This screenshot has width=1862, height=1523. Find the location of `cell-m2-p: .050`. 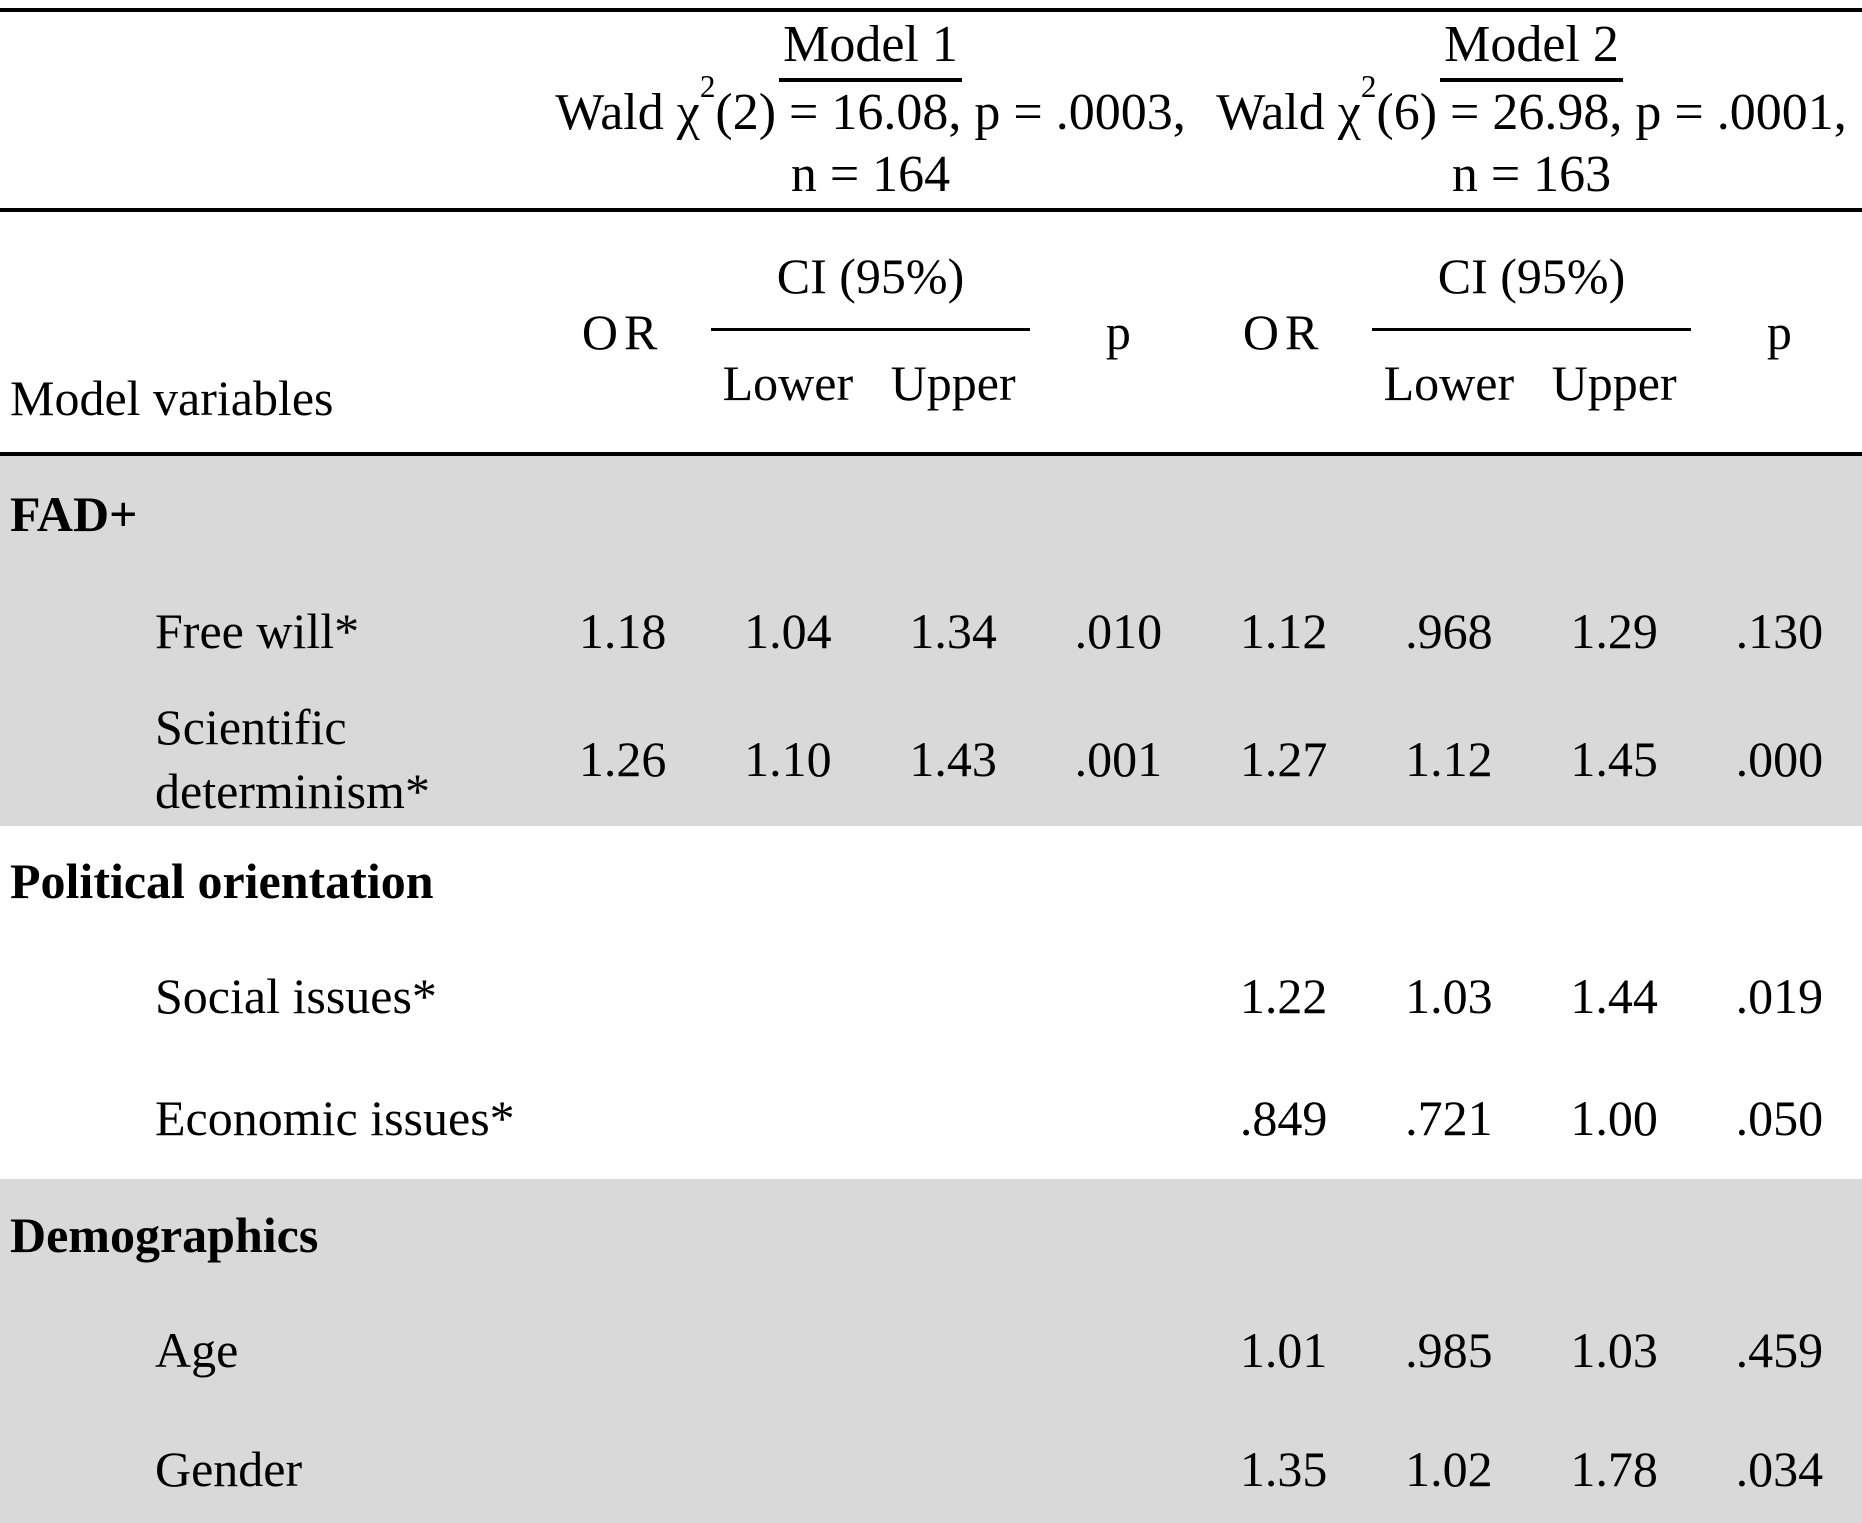

cell-m2-p: .050 is located at coordinates (1779, 1117).